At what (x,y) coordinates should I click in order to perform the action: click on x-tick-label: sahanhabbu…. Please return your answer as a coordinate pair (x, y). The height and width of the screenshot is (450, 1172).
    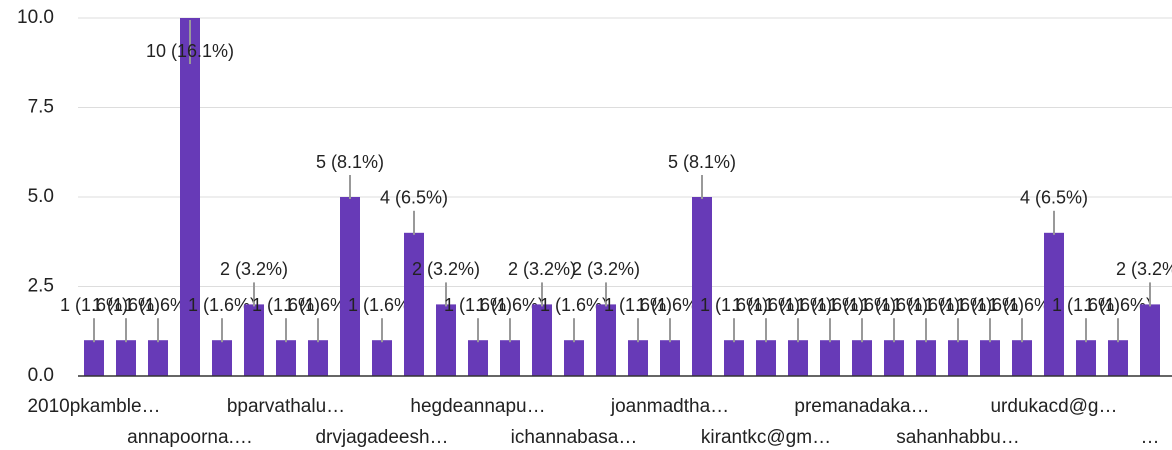
    Looking at the image, I should click on (958, 437).